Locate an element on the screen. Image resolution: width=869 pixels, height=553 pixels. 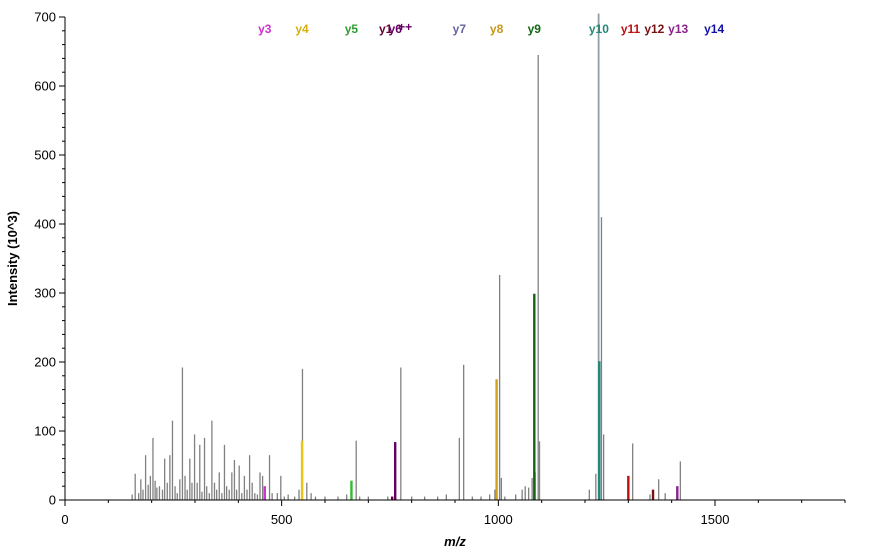
ion-label-charge: ++ is located at coordinates (405, 27).